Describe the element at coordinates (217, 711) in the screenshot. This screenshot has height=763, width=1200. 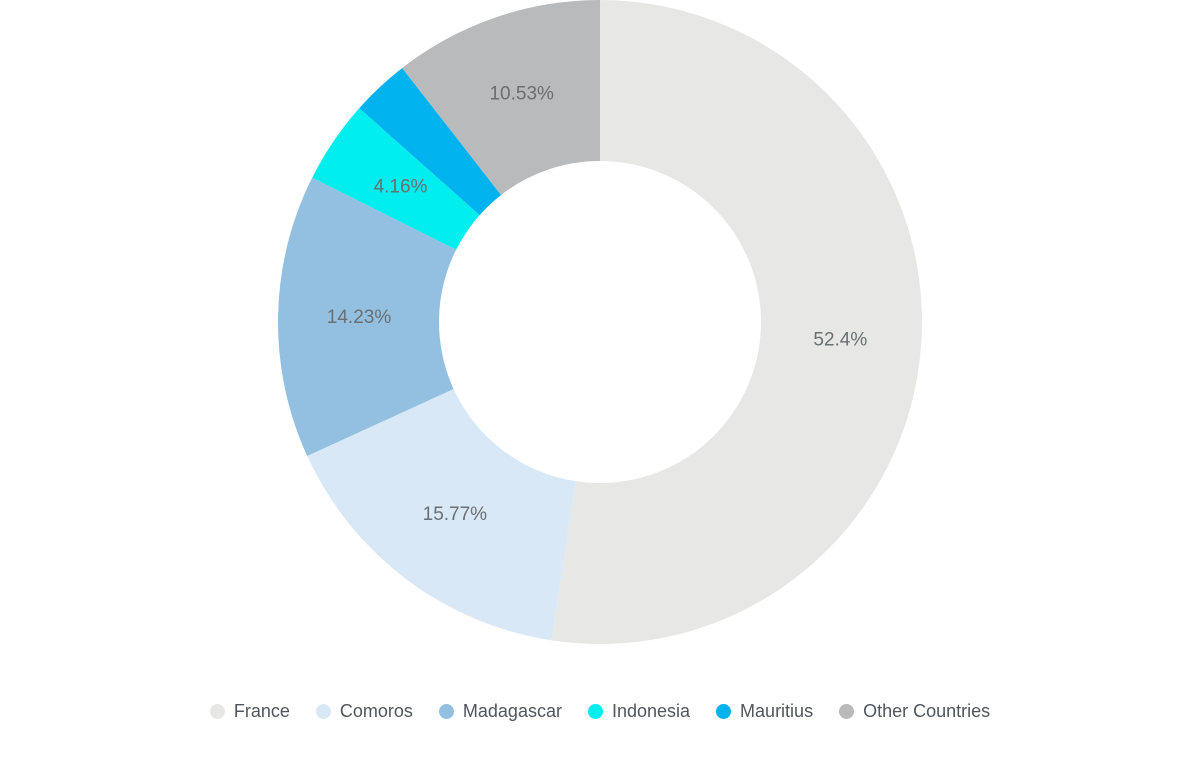
I see `legend-marker-france` at that location.